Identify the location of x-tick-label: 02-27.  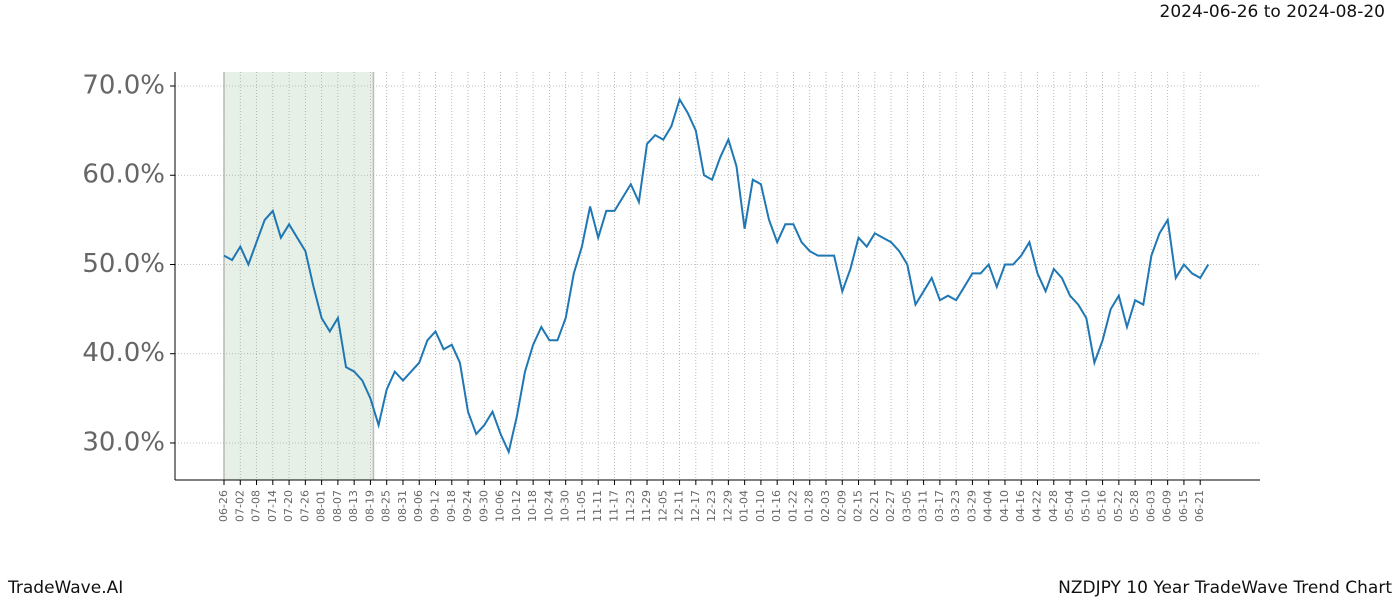
(890, 506).